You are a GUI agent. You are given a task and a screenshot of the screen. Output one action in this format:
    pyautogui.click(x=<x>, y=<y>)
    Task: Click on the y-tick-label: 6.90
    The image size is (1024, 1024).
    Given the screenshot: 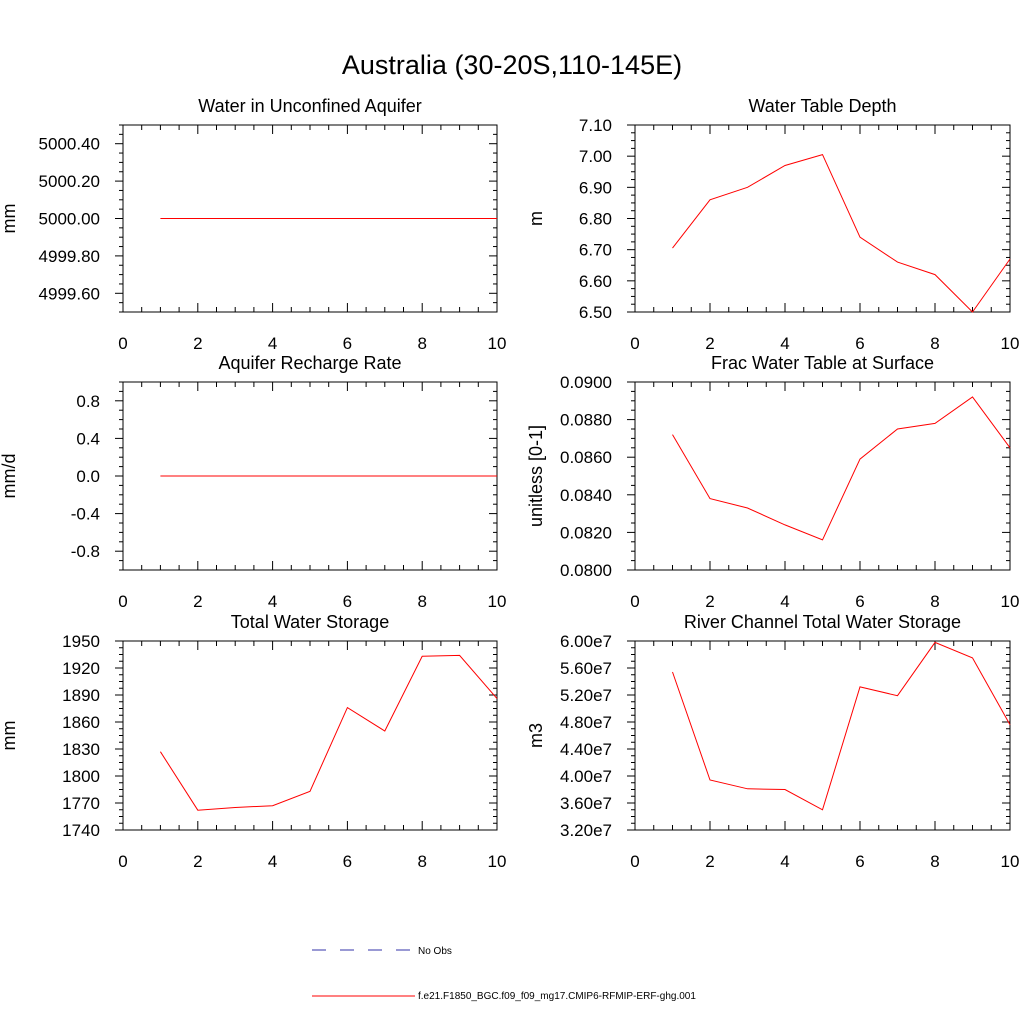 What is the action you would take?
    pyautogui.click(x=595, y=187)
    